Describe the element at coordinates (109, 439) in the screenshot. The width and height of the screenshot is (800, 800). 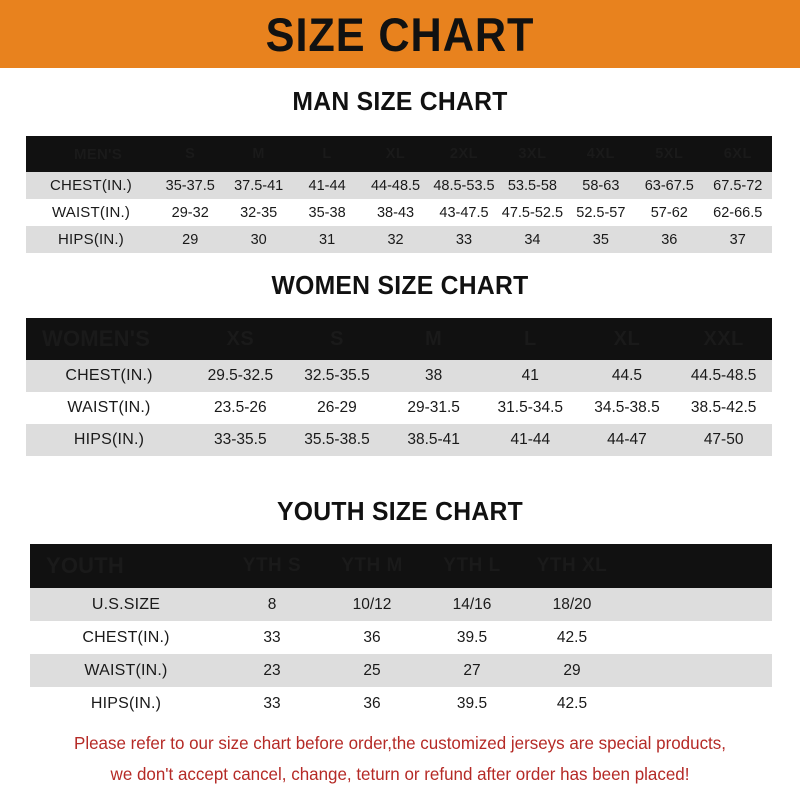
I see `women-row-label-hips: HIPS(IN.)` at that location.